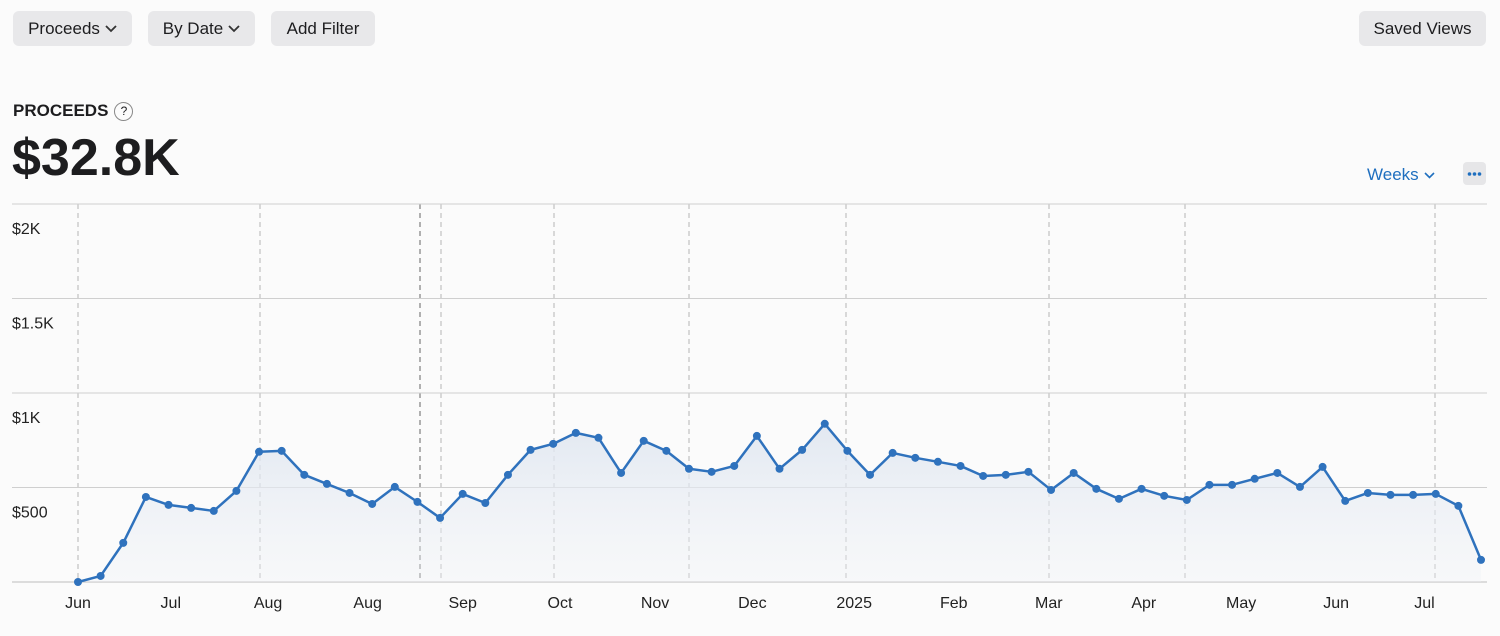 This screenshot has width=1500, height=636. Describe the element at coordinates (1393, 174) in the screenshot. I see `period-label: Weeks` at that location.